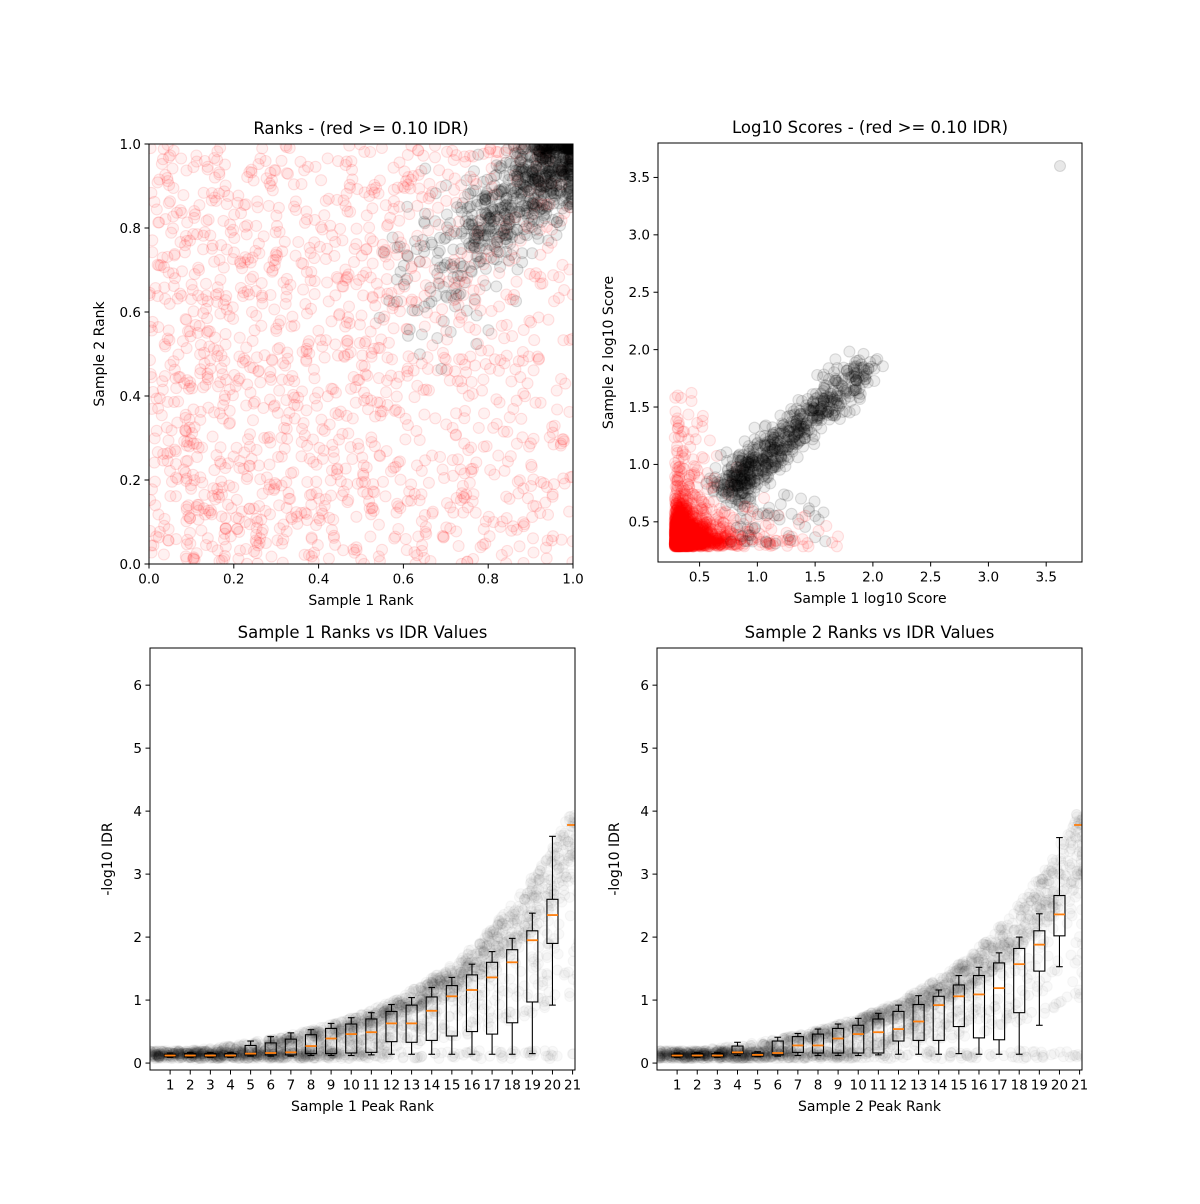 Image resolution: width=1200 pixels, height=1204 pixels. What do you see at coordinates (572, 1086) in the screenshot?
I see `x-tick-label: 21` at bounding box center [572, 1086].